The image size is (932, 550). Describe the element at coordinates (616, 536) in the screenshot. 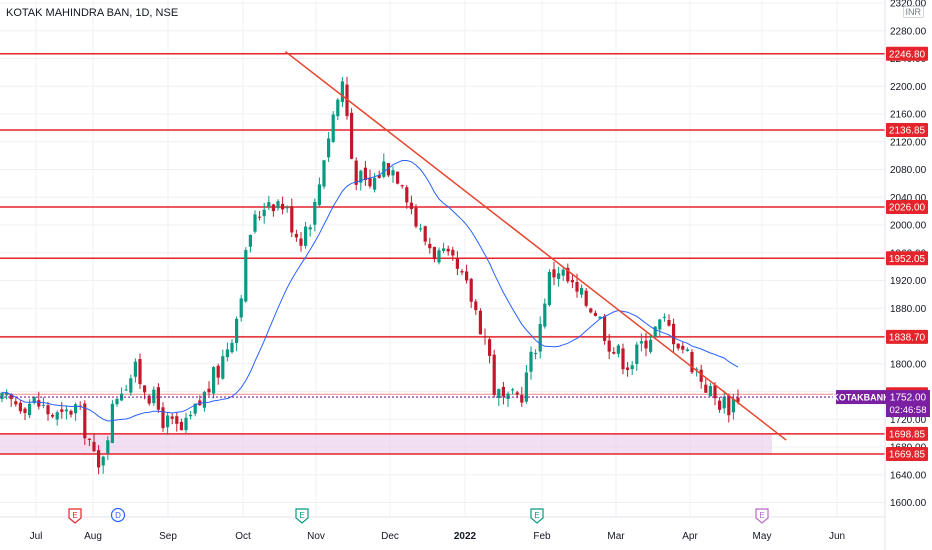

I see `time-tick-label: Mar` at that location.